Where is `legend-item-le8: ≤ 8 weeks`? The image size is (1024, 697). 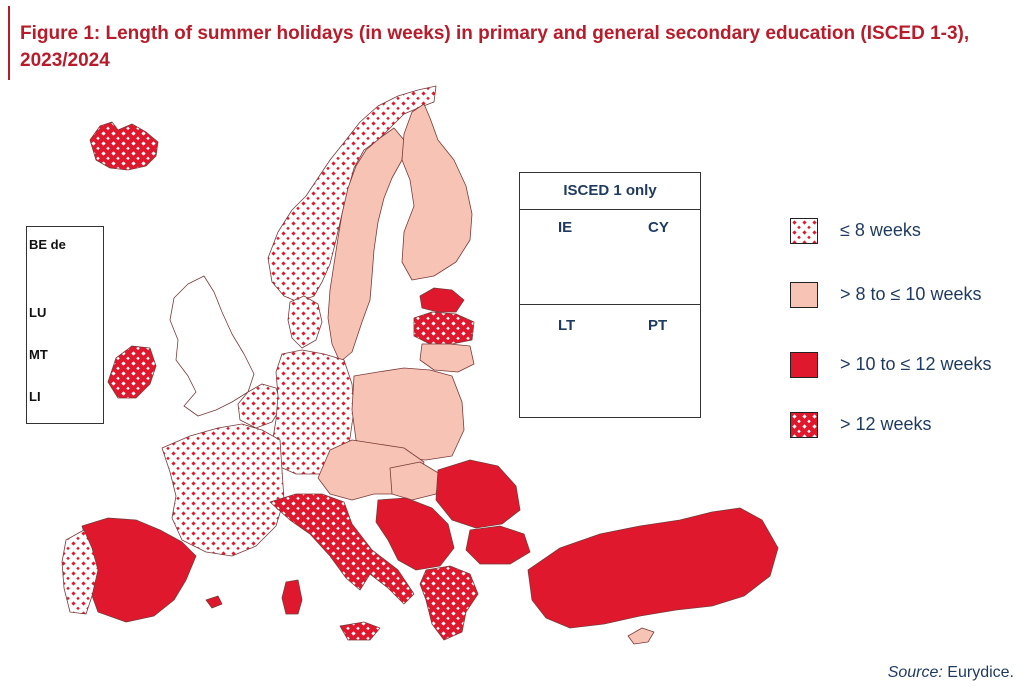
legend-item-le8: ≤ 8 weeks is located at coordinates (905, 231).